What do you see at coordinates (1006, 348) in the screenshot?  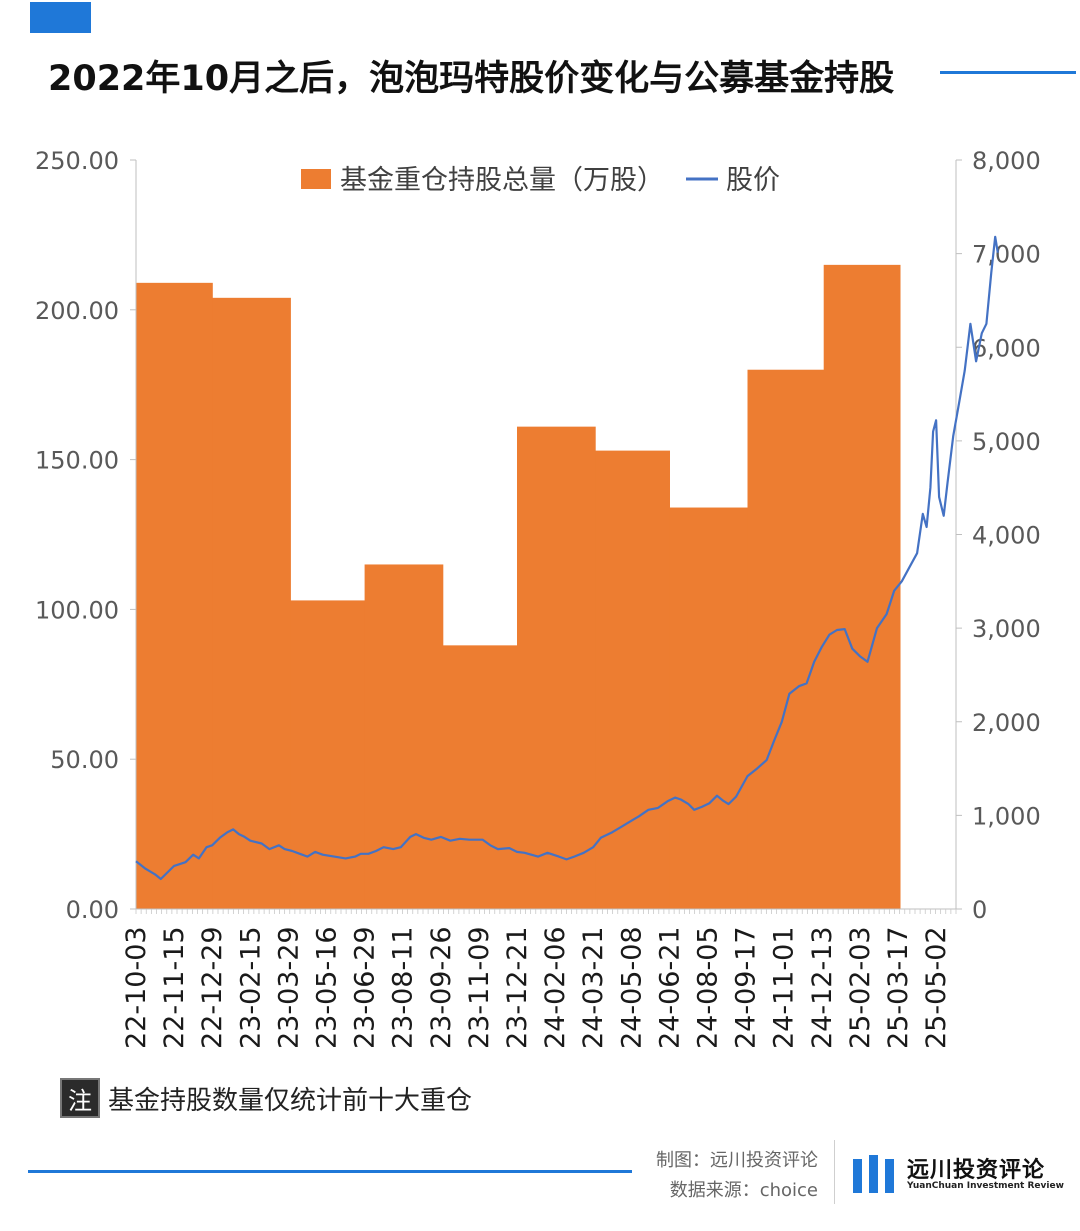 I see `right-tick-label: 6,000` at bounding box center [1006, 348].